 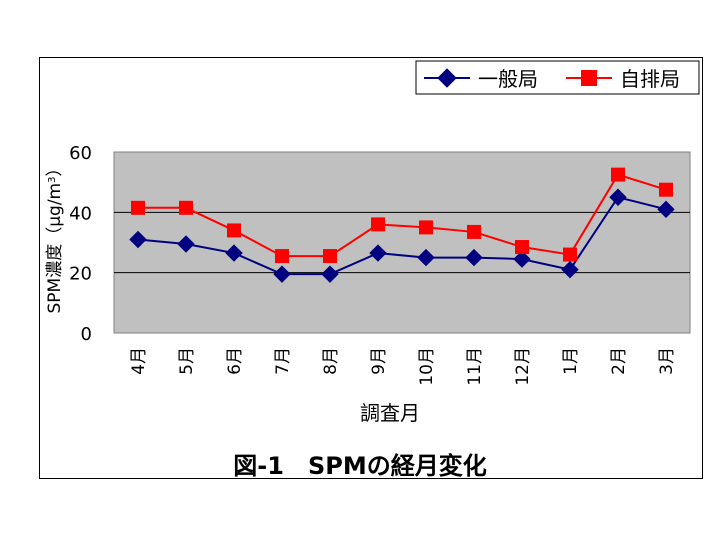 What do you see at coordinates (139, 361) in the screenshot?
I see `x-tick-label: 4月` at bounding box center [139, 361].